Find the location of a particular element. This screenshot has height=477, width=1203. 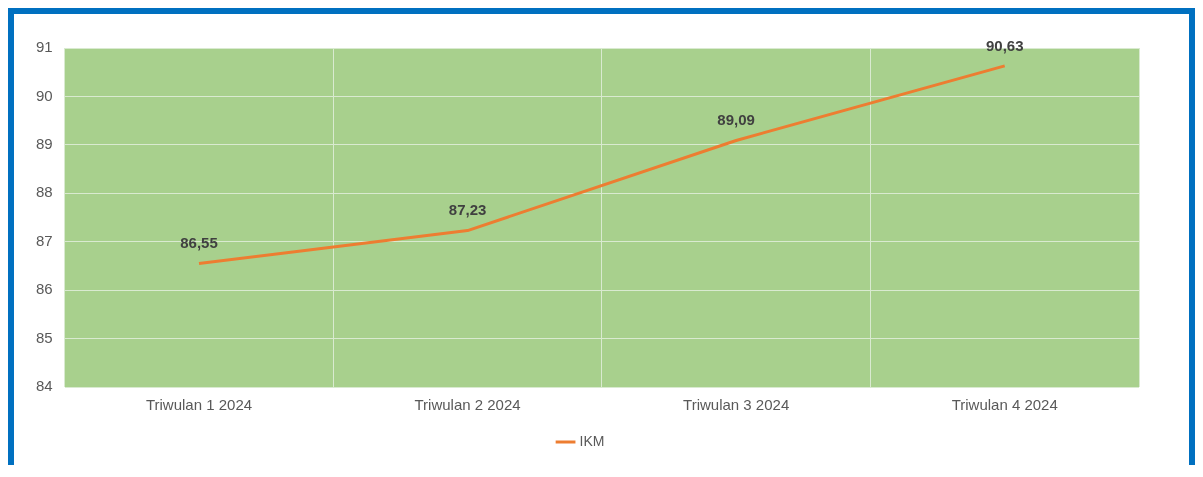

y-tick-label: 88 is located at coordinates (44, 192).